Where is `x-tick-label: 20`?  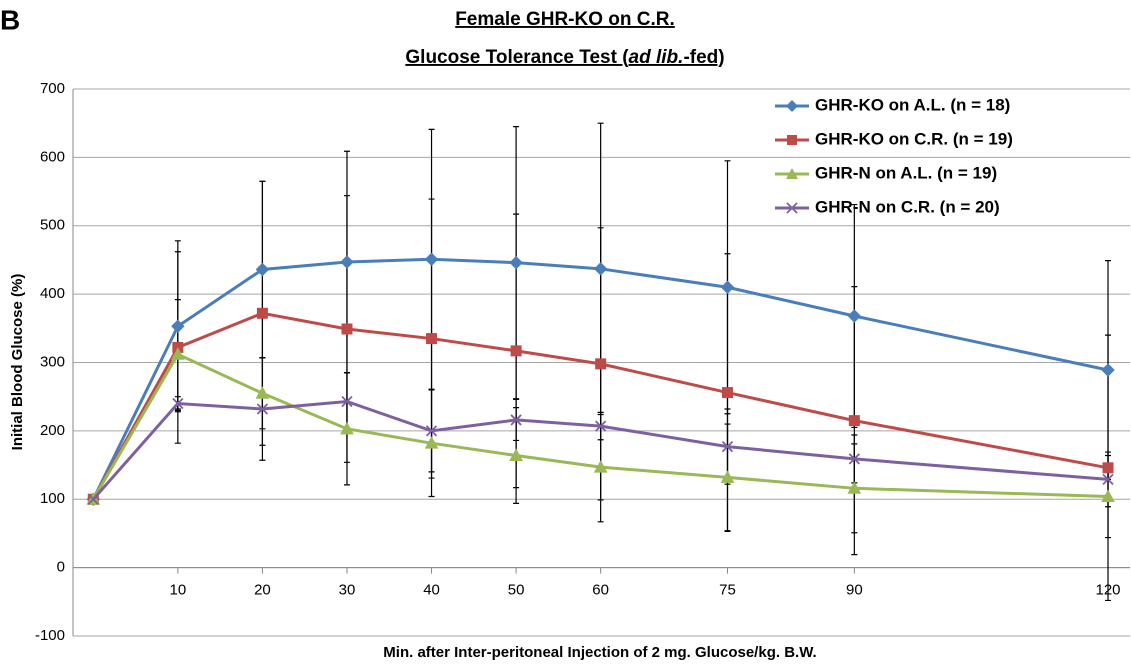 x-tick-label: 20 is located at coordinates (262, 590).